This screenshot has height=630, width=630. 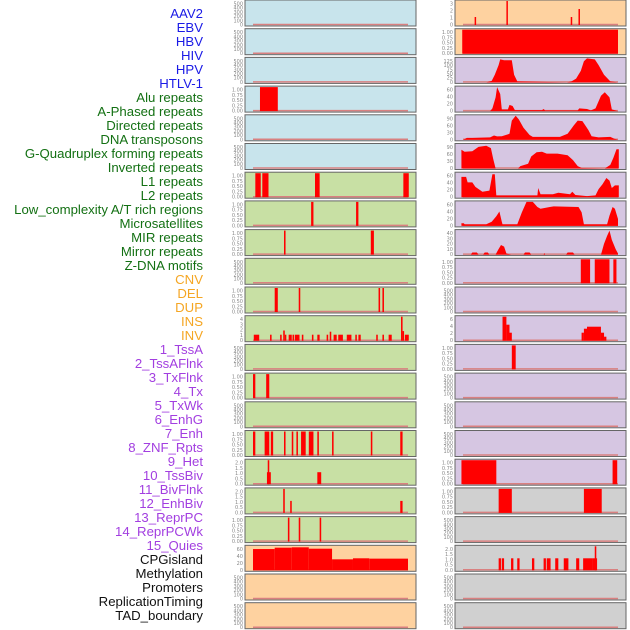 I want to click on y-tick-label: 25, so click(x=450, y=79).